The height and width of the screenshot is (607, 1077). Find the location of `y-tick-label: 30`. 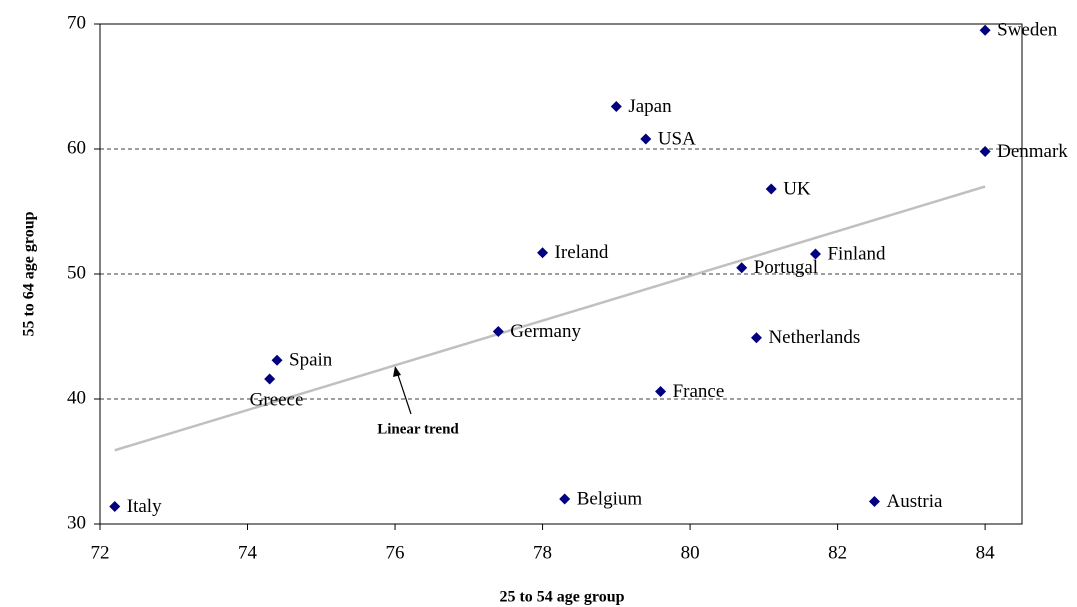

y-tick-label: 30 is located at coordinates (76, 522).